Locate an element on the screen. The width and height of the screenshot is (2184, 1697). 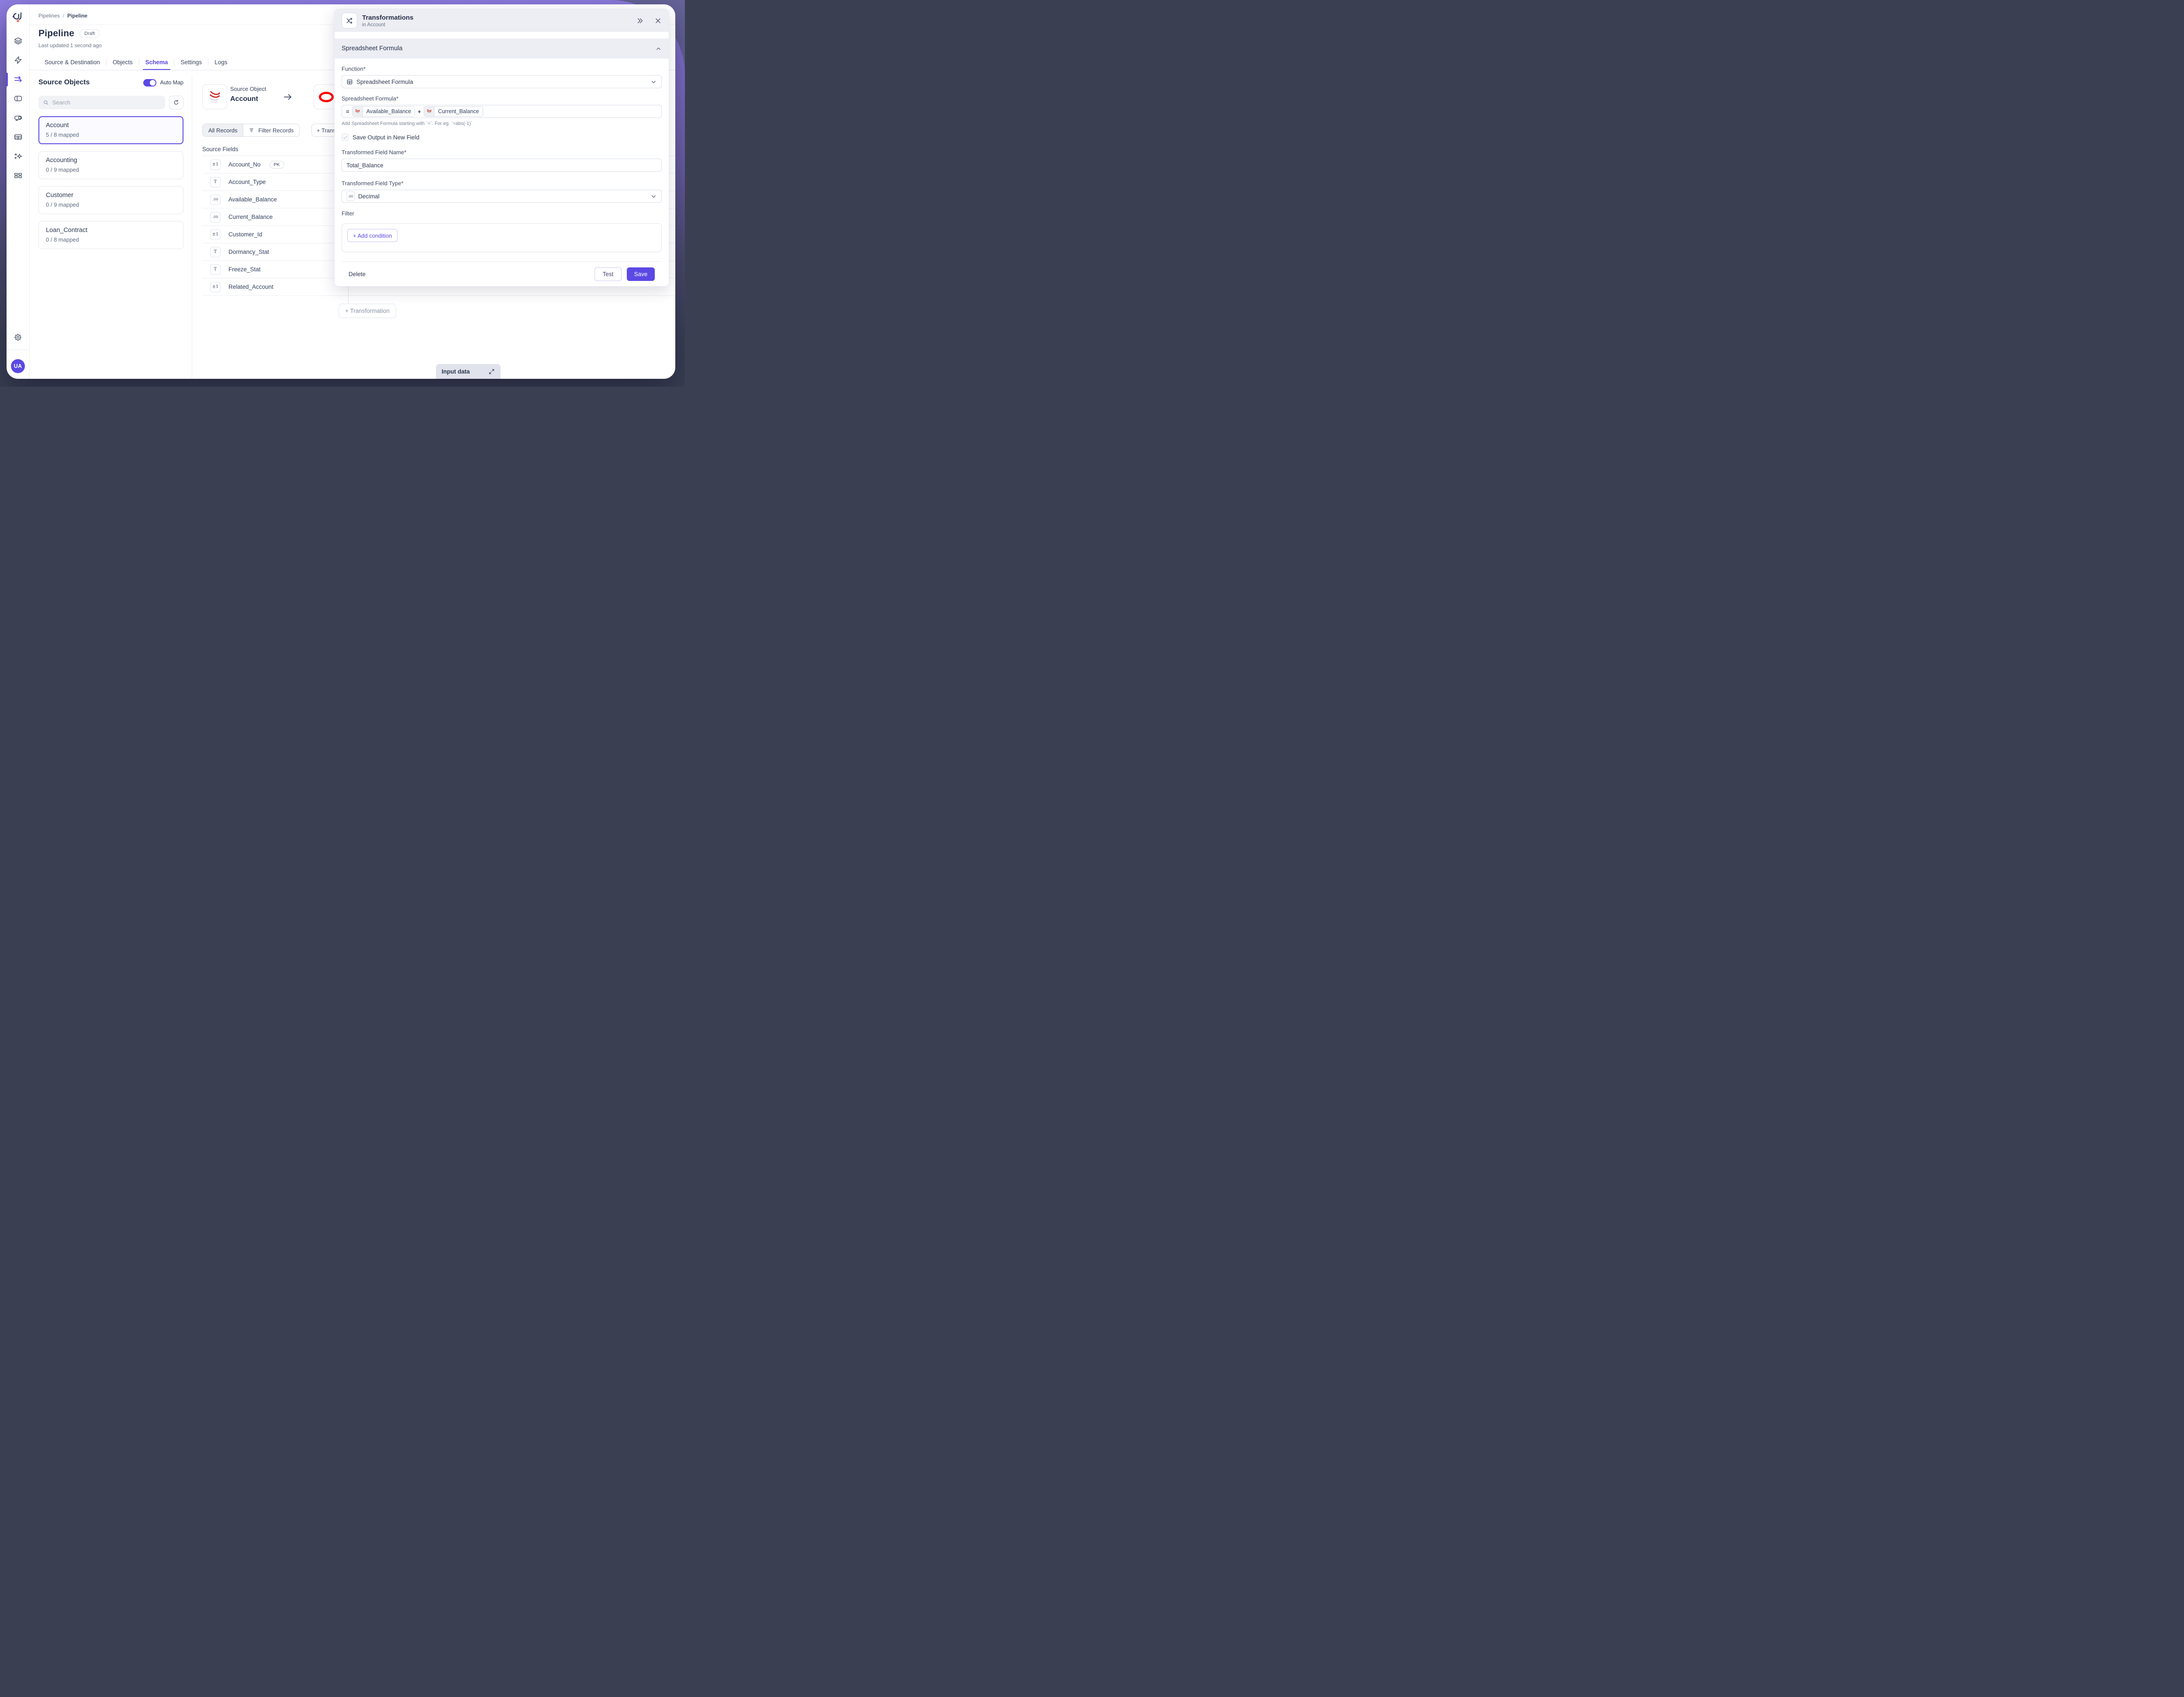
object-name: Account is located at coordinates (57, 126).